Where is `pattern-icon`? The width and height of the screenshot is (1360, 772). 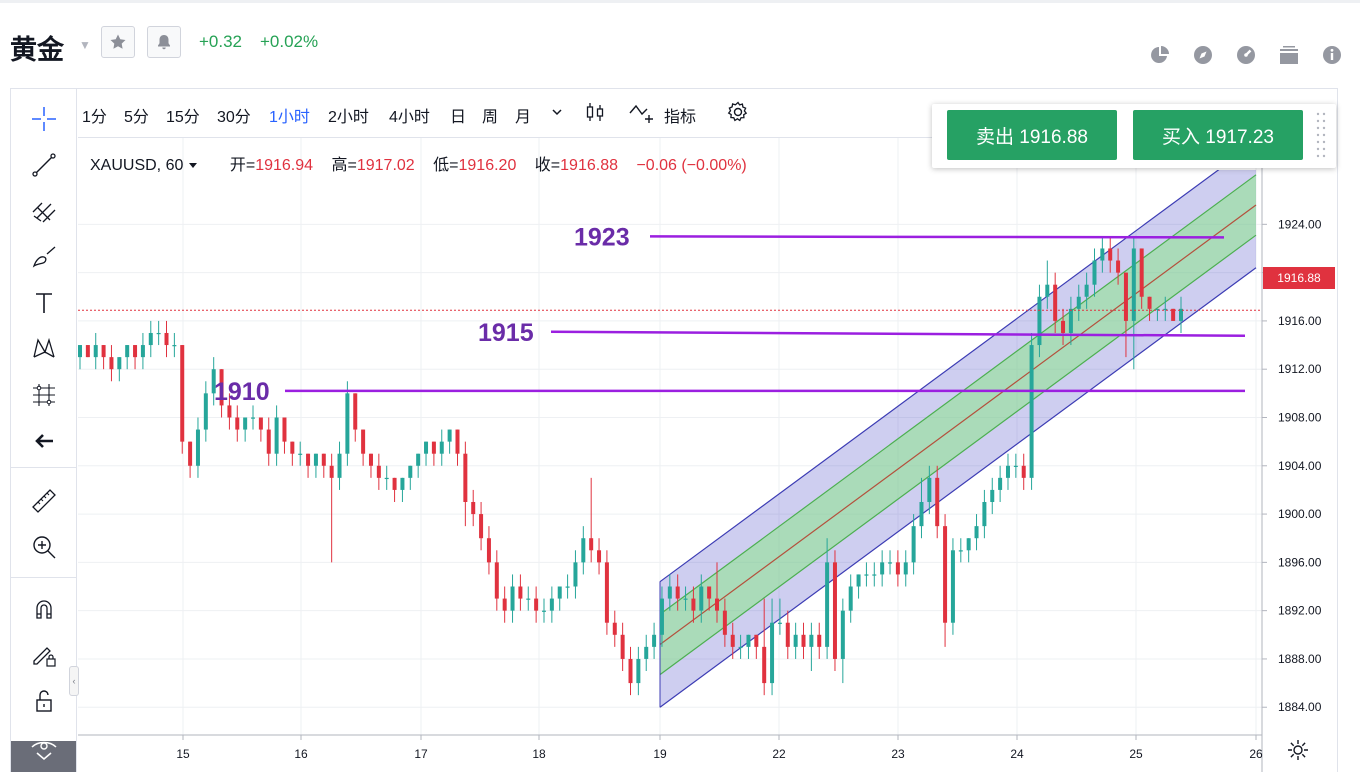 pattern-icon is located at coordinates (44, 349).